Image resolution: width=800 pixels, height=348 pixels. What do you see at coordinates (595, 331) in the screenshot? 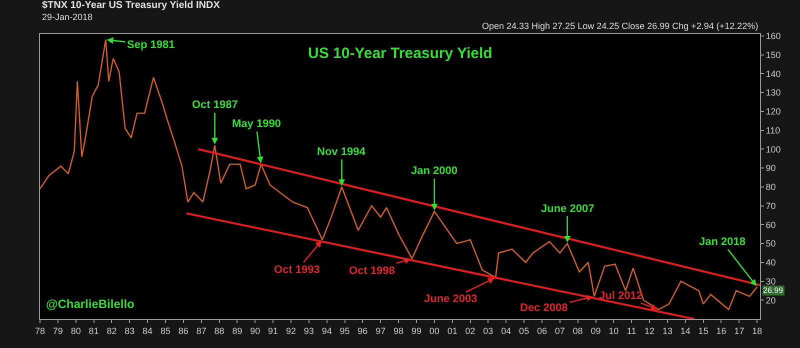
I see `x-tick-label: 09` at bounding box center [595, 331].